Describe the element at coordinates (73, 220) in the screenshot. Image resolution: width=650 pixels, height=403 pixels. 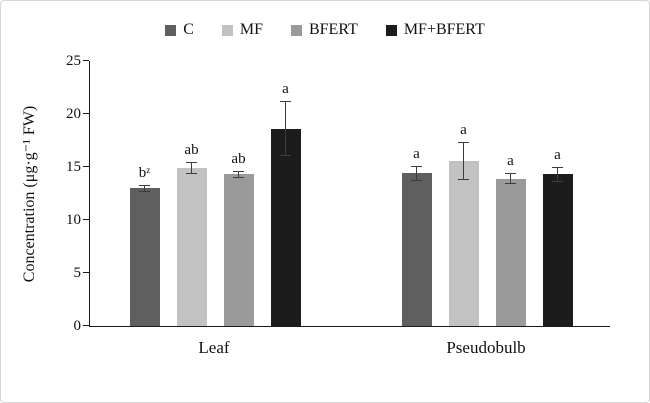
I see `y-tick-label-10: 10` at that location.